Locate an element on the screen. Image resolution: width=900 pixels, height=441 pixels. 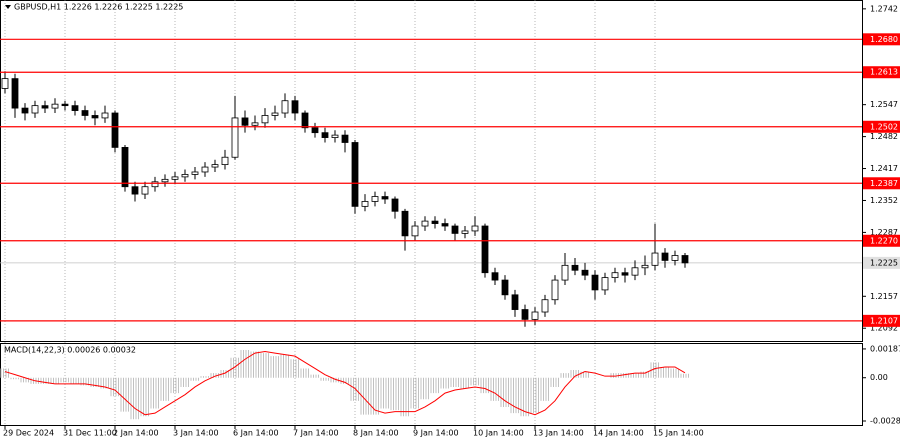
level-label: 1.2502 is located at coordinates (884, 126).